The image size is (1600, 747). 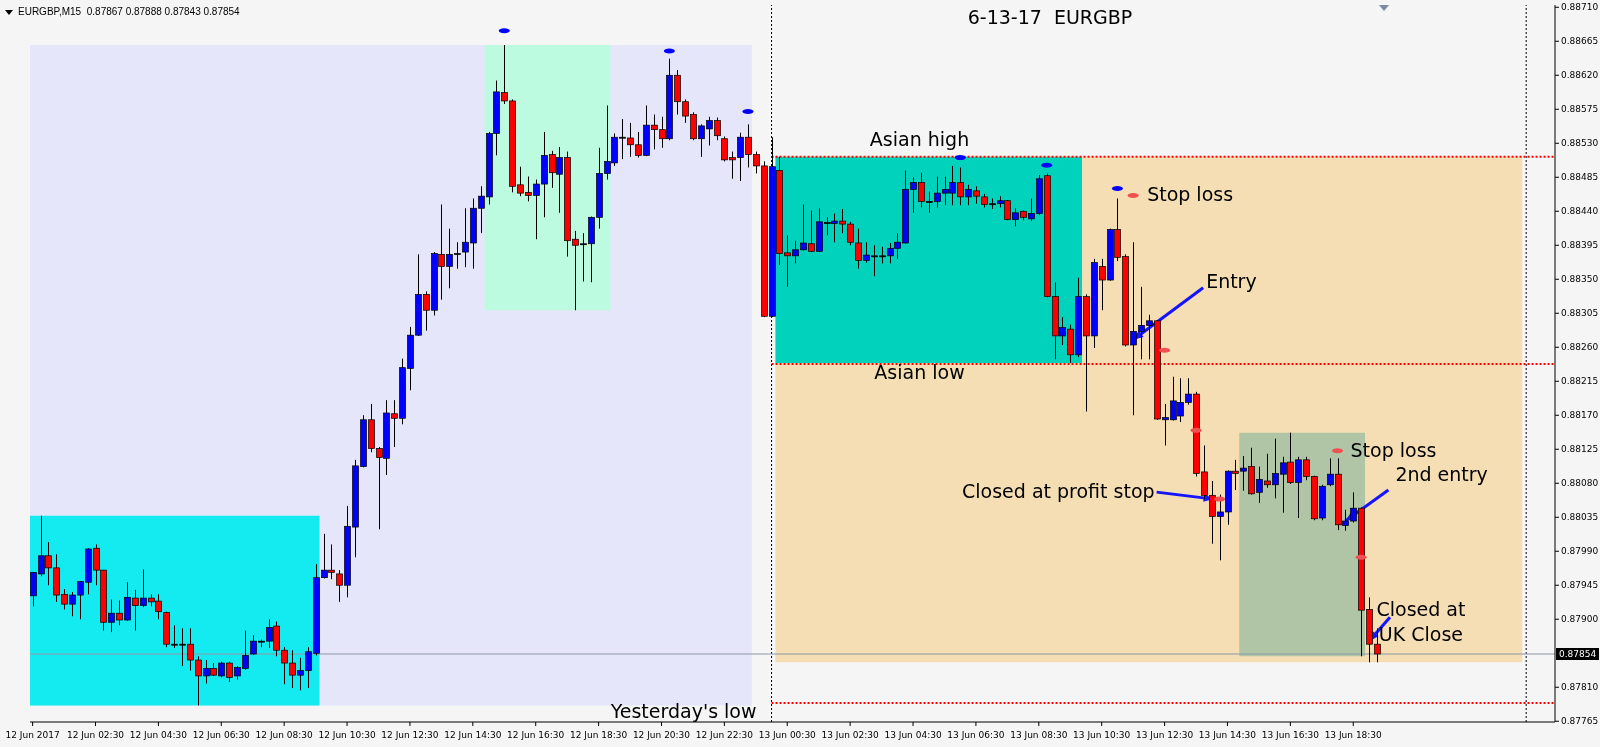 I want to click on y-tick-label: 0.88170, so click(x=1580, y=415).